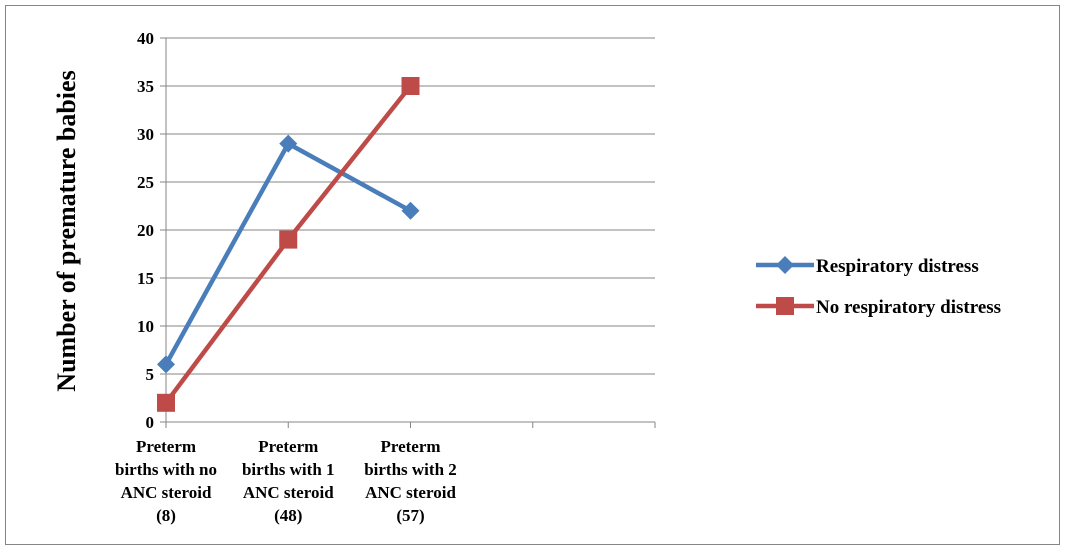 Image resolution: width=1067 pixels, height=552 pixels. Describe the element at coordinates (166, 469) in the screenshot. I see `x-category-label: births with no` at that location.